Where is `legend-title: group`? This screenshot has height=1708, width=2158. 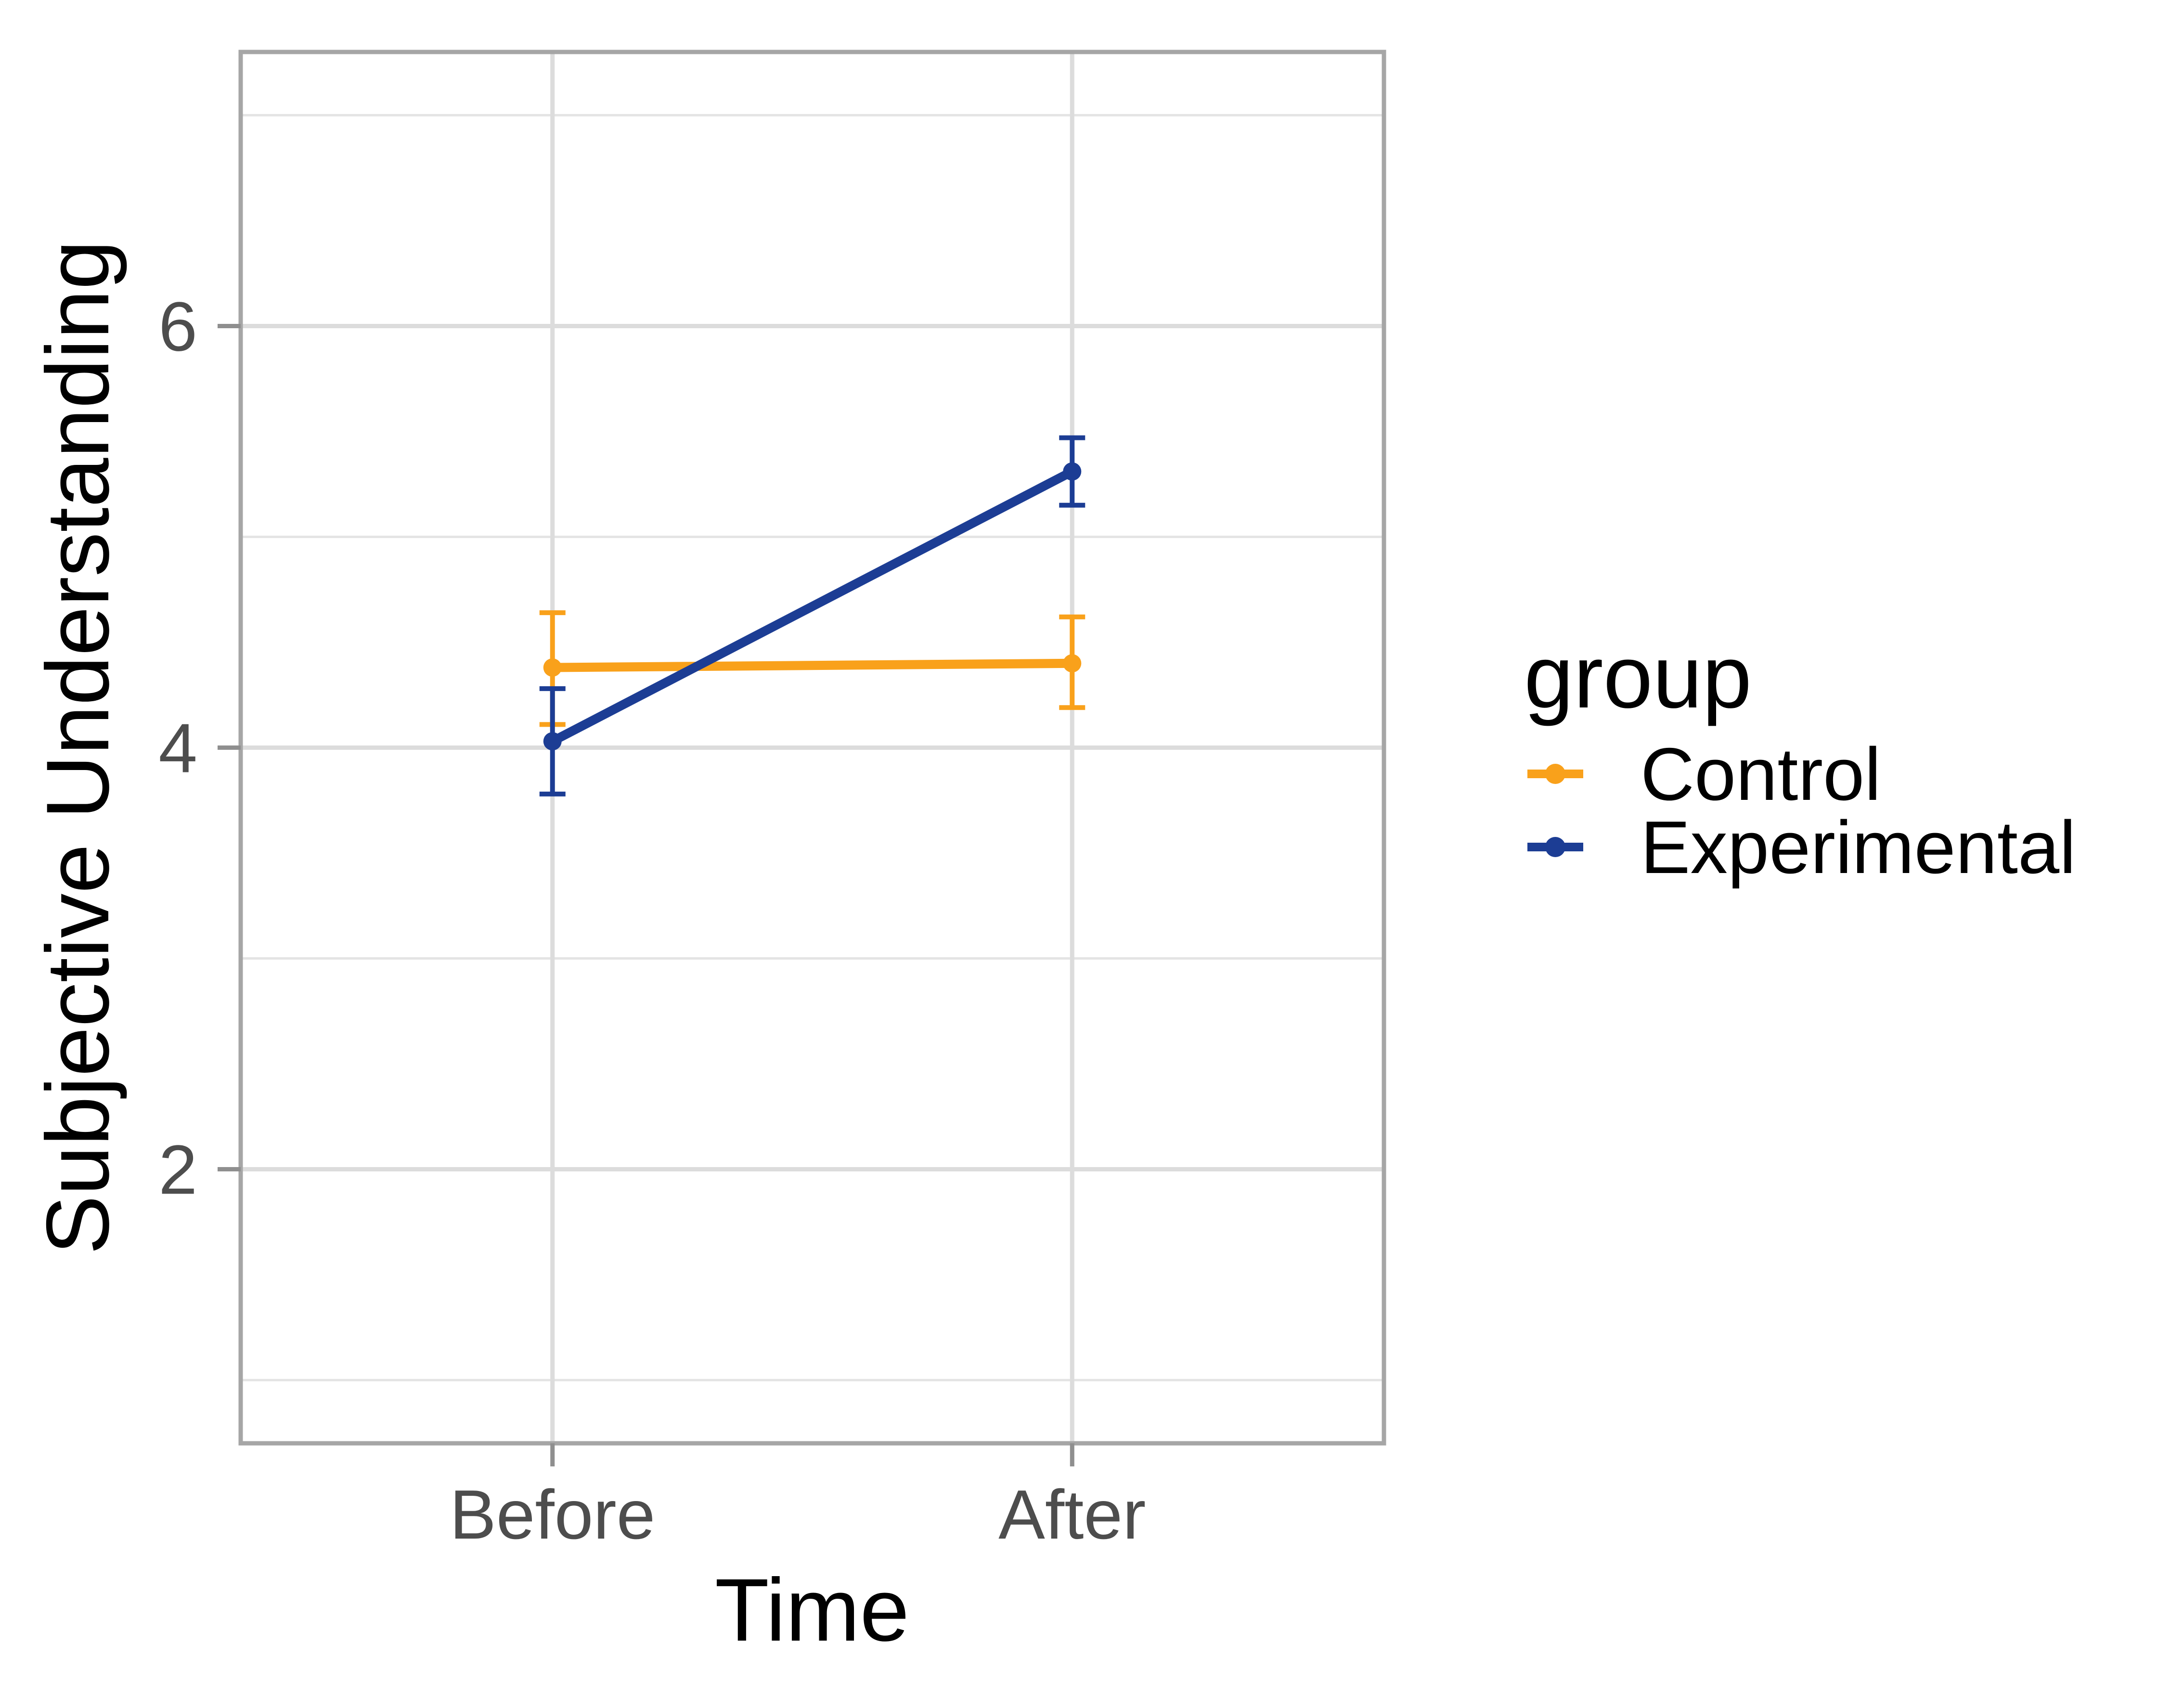 legend-title: group is located at coordinates (1638, 677).